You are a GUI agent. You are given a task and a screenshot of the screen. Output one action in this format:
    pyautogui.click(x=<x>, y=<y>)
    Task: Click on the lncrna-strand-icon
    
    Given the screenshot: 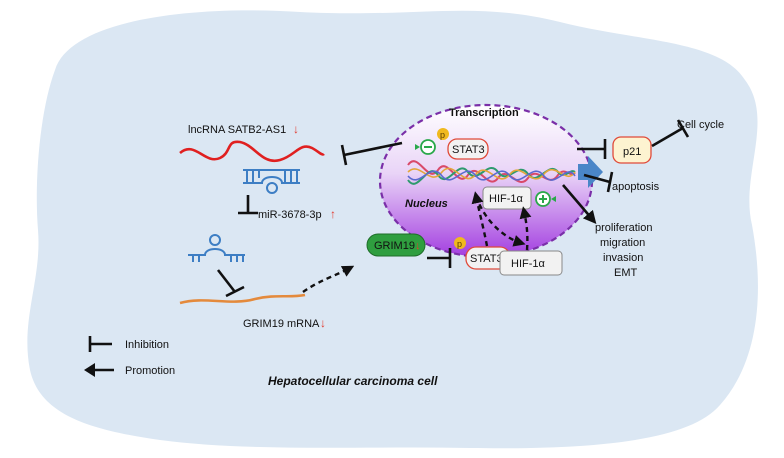 What is the action you would take?
    pyautogui.click(x=252, y=151)
    